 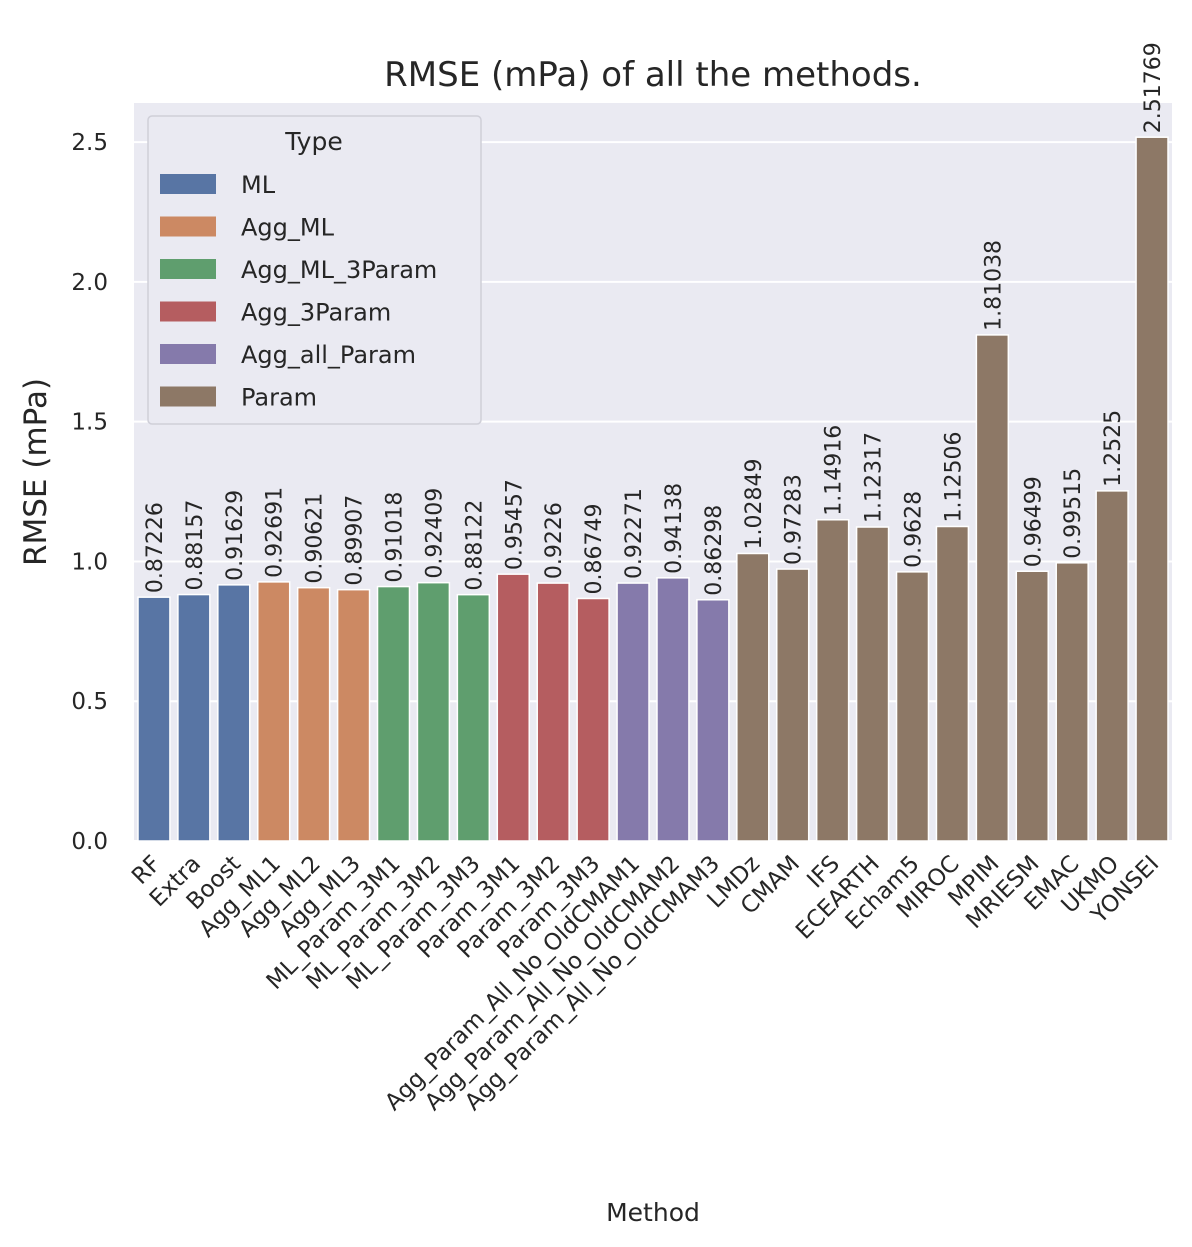 I want to click on data-label: 0.94138, so click(x=674, y=528).